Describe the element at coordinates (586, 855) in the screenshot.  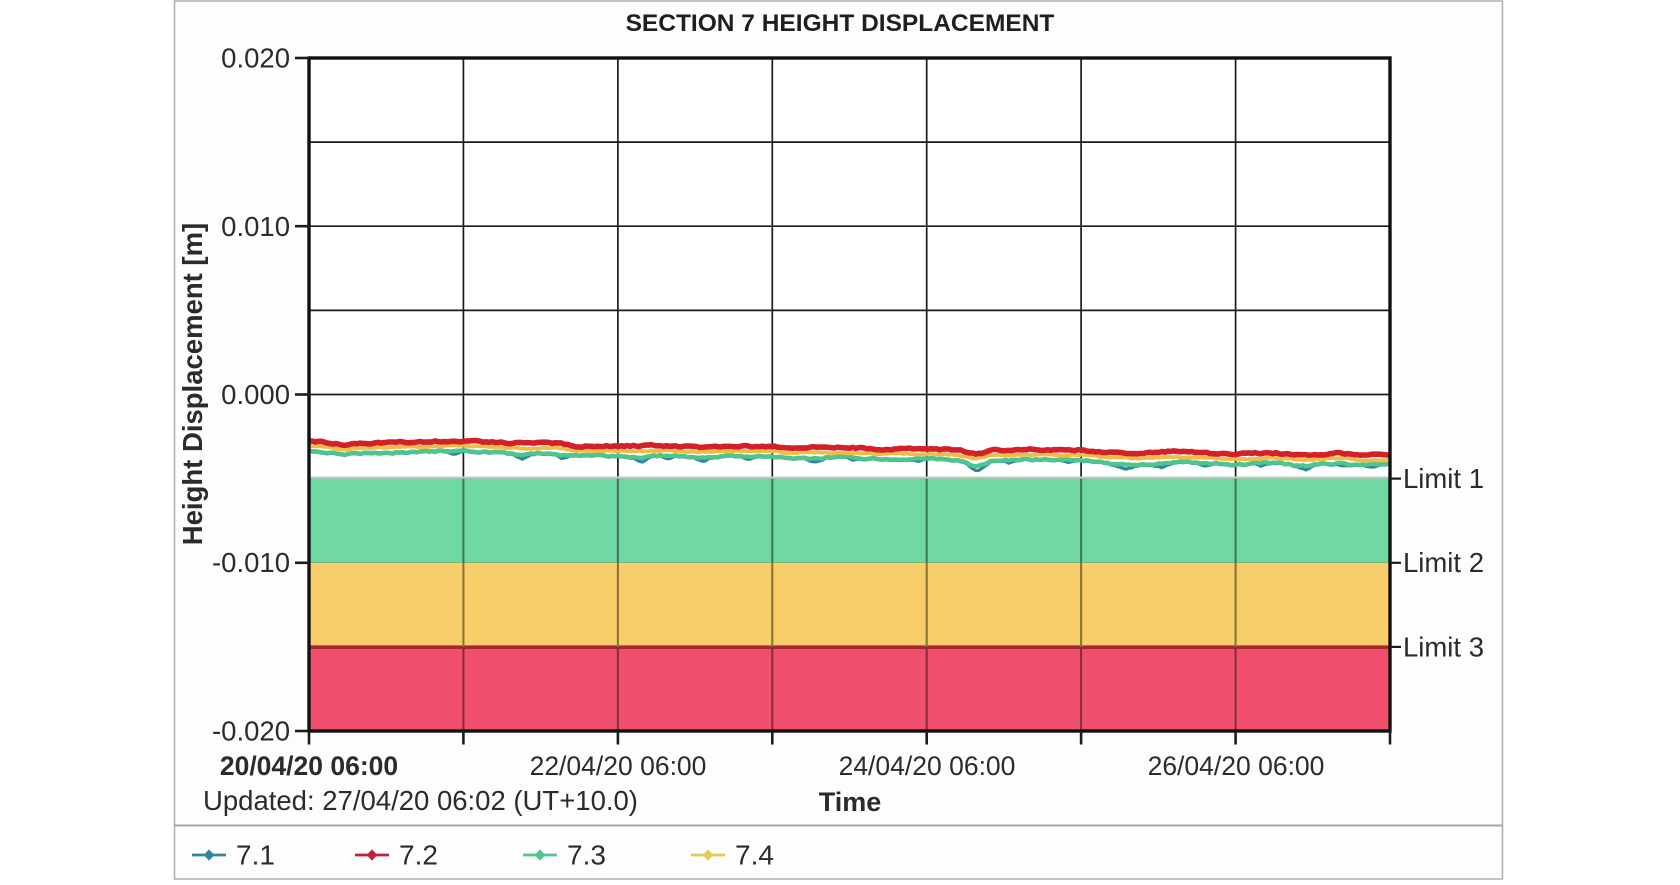
I see `svg-text: 7.3` at that location.